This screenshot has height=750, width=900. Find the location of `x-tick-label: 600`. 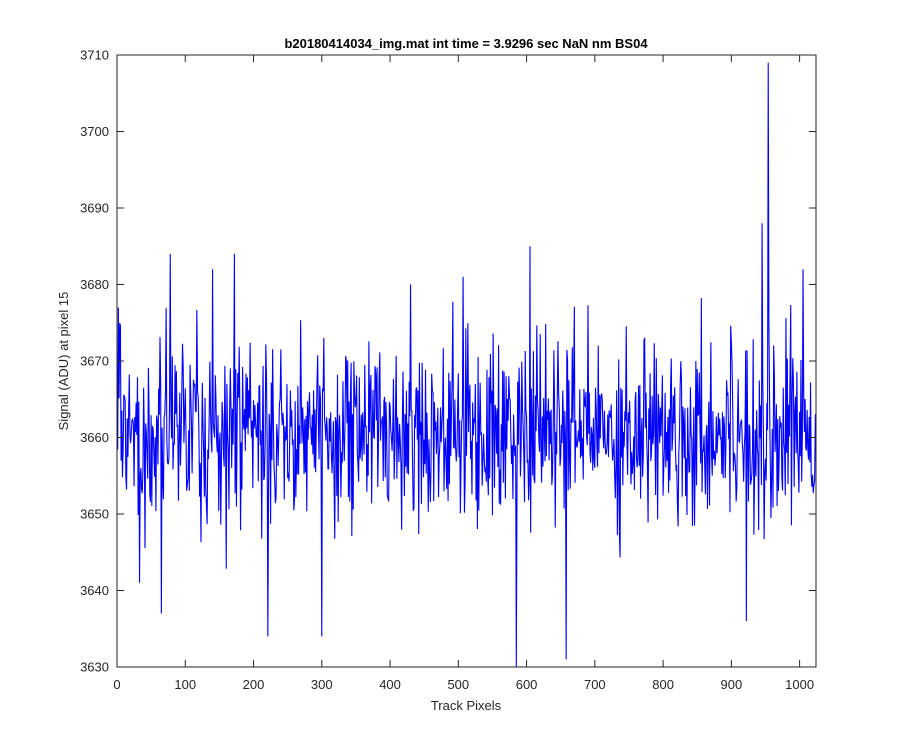

x-tick-label: 600 is located at coordinates (527, 684).